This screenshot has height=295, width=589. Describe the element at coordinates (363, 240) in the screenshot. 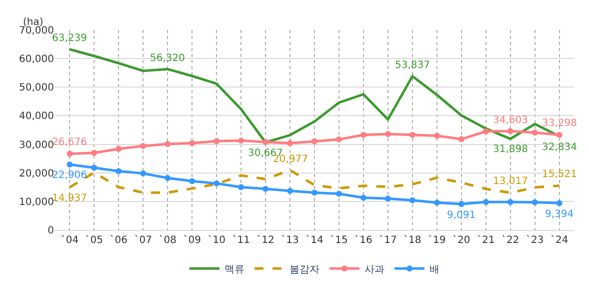

I see `x-tick-label: `16` at that location.